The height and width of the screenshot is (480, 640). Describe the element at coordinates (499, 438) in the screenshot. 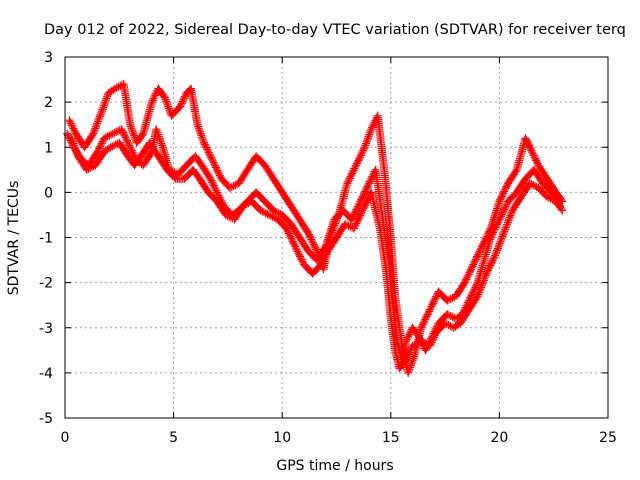

I see `x-tick-label: 20` at that location.